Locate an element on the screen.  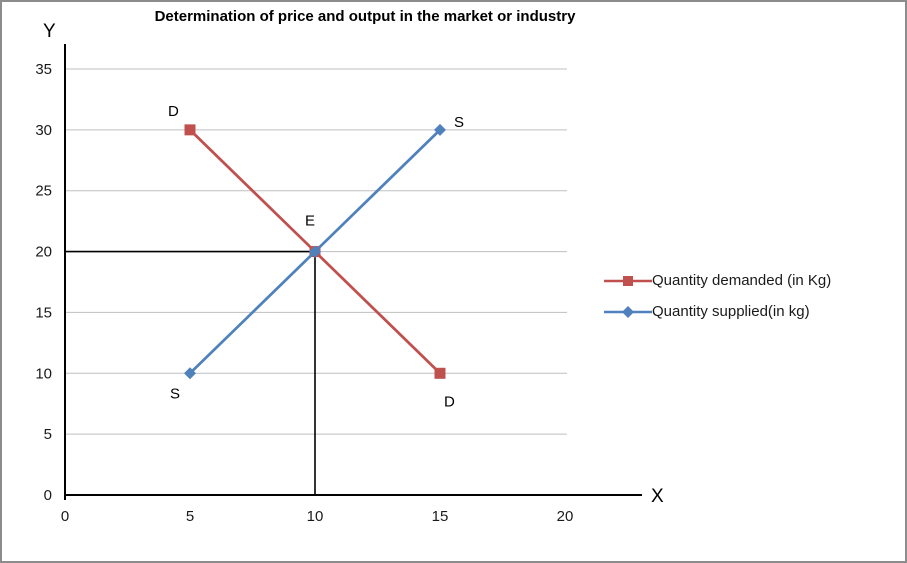
demand-legend-square-icon is located at coordinates (628, 280).